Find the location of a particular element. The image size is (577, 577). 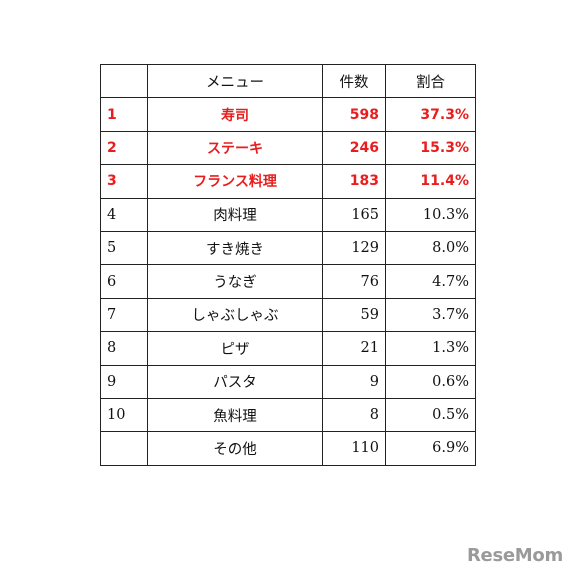

table-row: その他 110 6.9% is located at coordinates (288, 448).